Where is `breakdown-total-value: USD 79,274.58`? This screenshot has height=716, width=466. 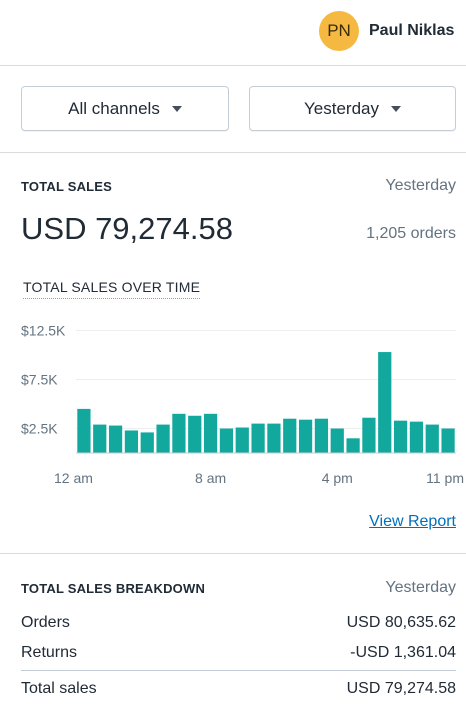 breakdown-total-value: USD 79,274.58 is located at coordinates (401, 688).